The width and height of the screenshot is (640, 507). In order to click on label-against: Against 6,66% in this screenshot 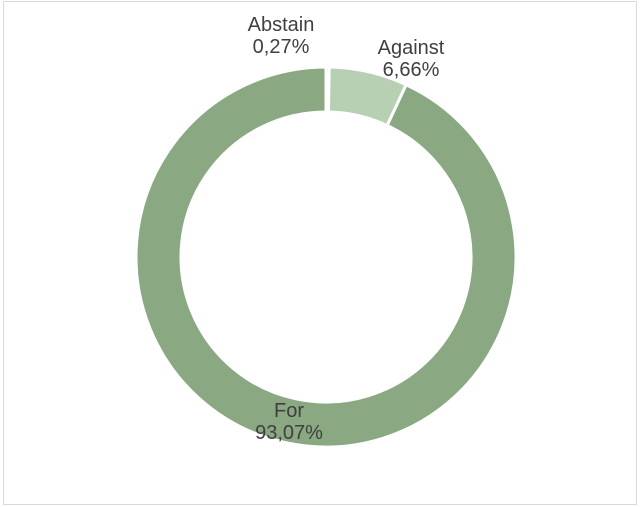, I will do `click(411, 59)`.